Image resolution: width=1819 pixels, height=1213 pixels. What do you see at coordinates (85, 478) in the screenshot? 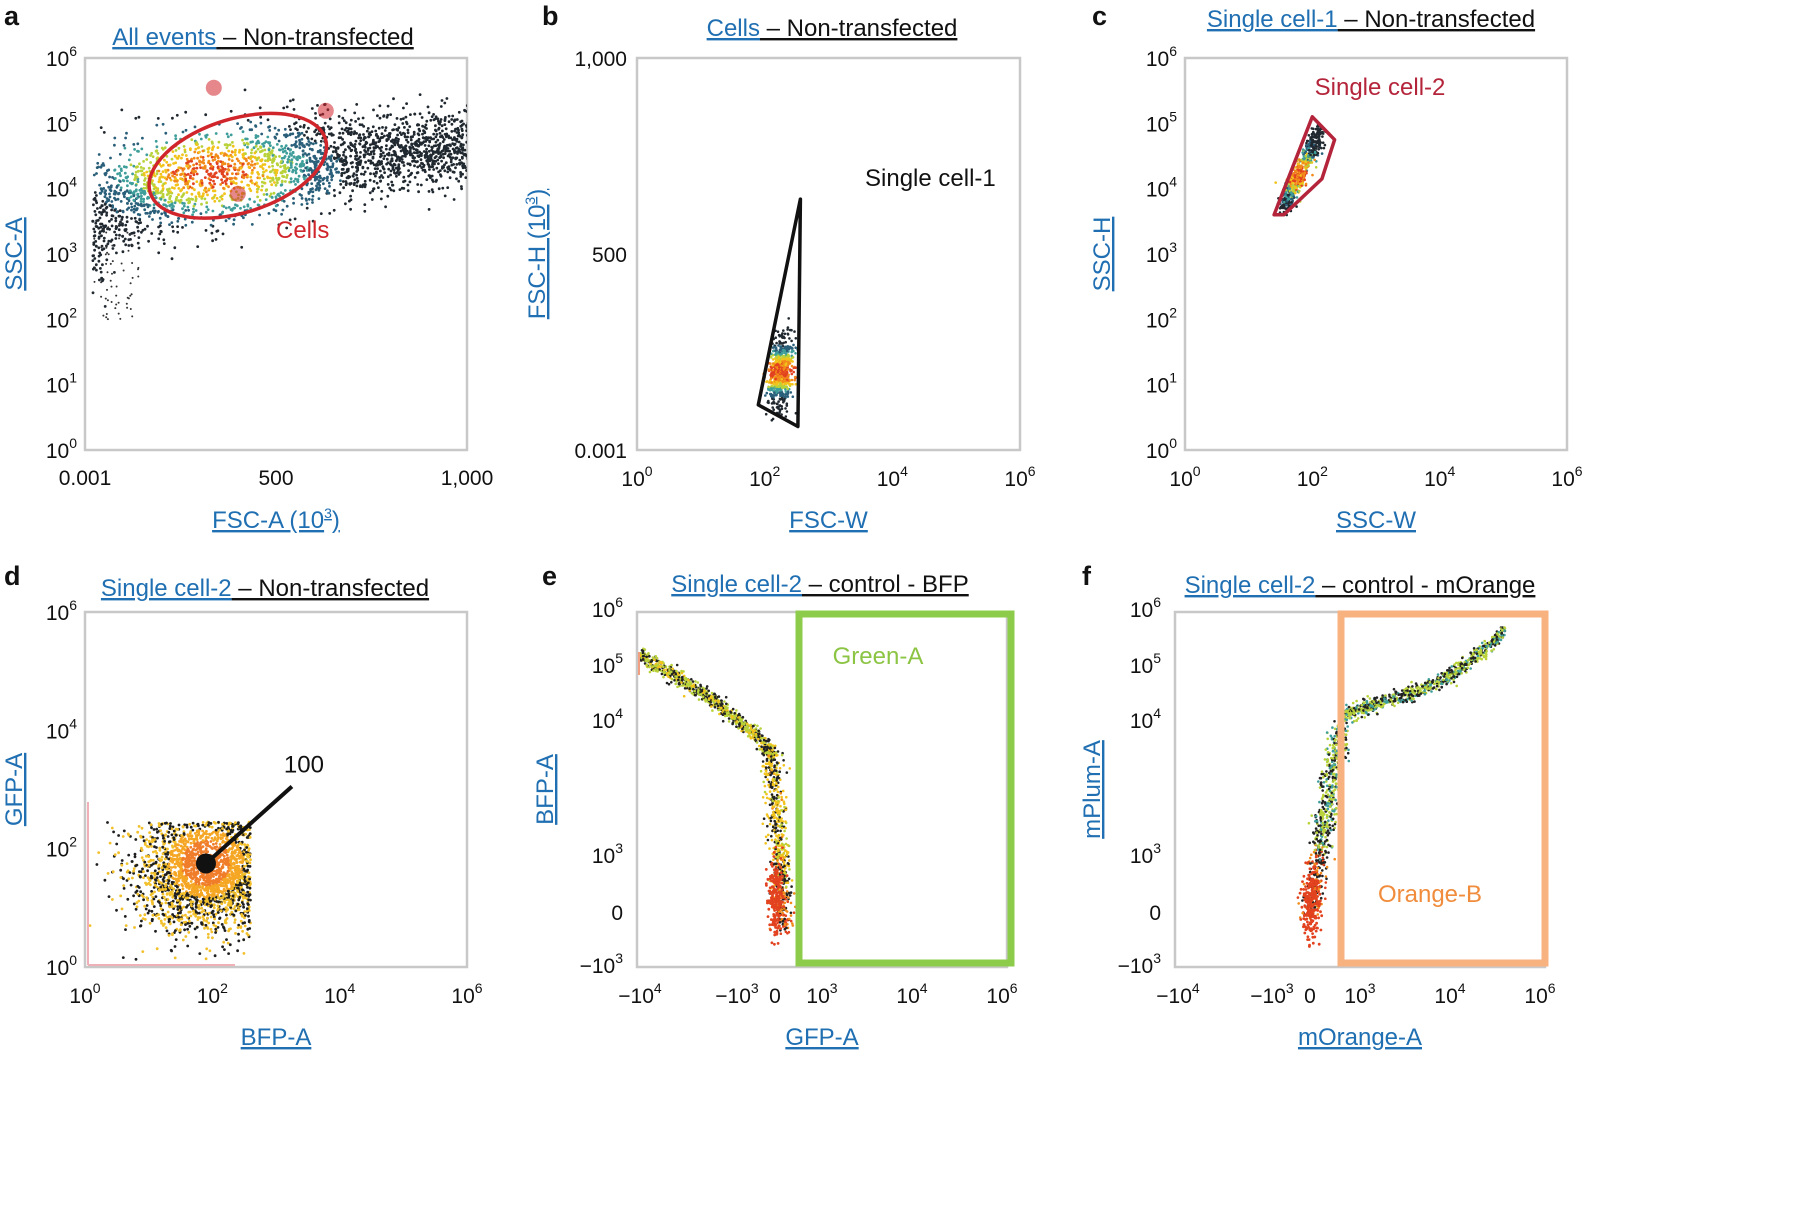
I see `x-tick-label: 0.001` at bounding box center [85, 478].